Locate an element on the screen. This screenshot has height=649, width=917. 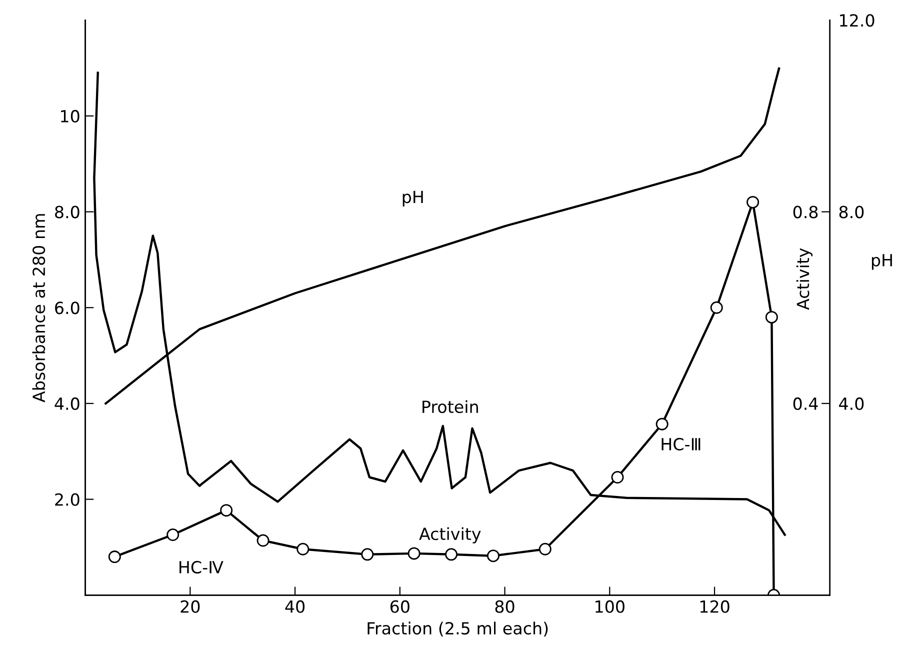
y2-tick-label: 0.4 is located at coordinates (805, 403).